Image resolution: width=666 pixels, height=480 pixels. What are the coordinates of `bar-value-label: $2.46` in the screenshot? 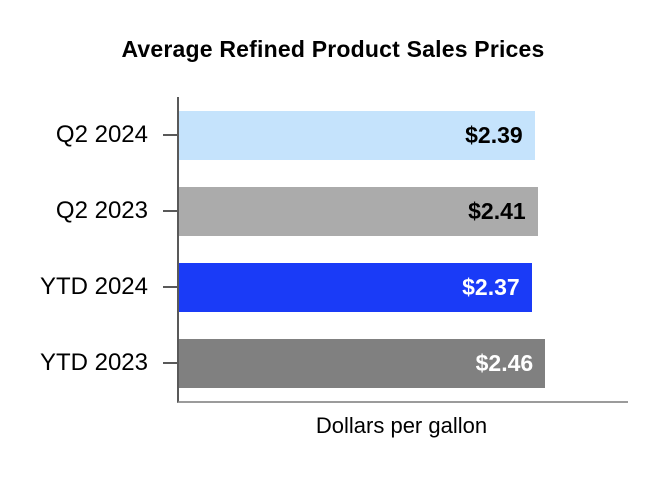 It's located at (504, 362).